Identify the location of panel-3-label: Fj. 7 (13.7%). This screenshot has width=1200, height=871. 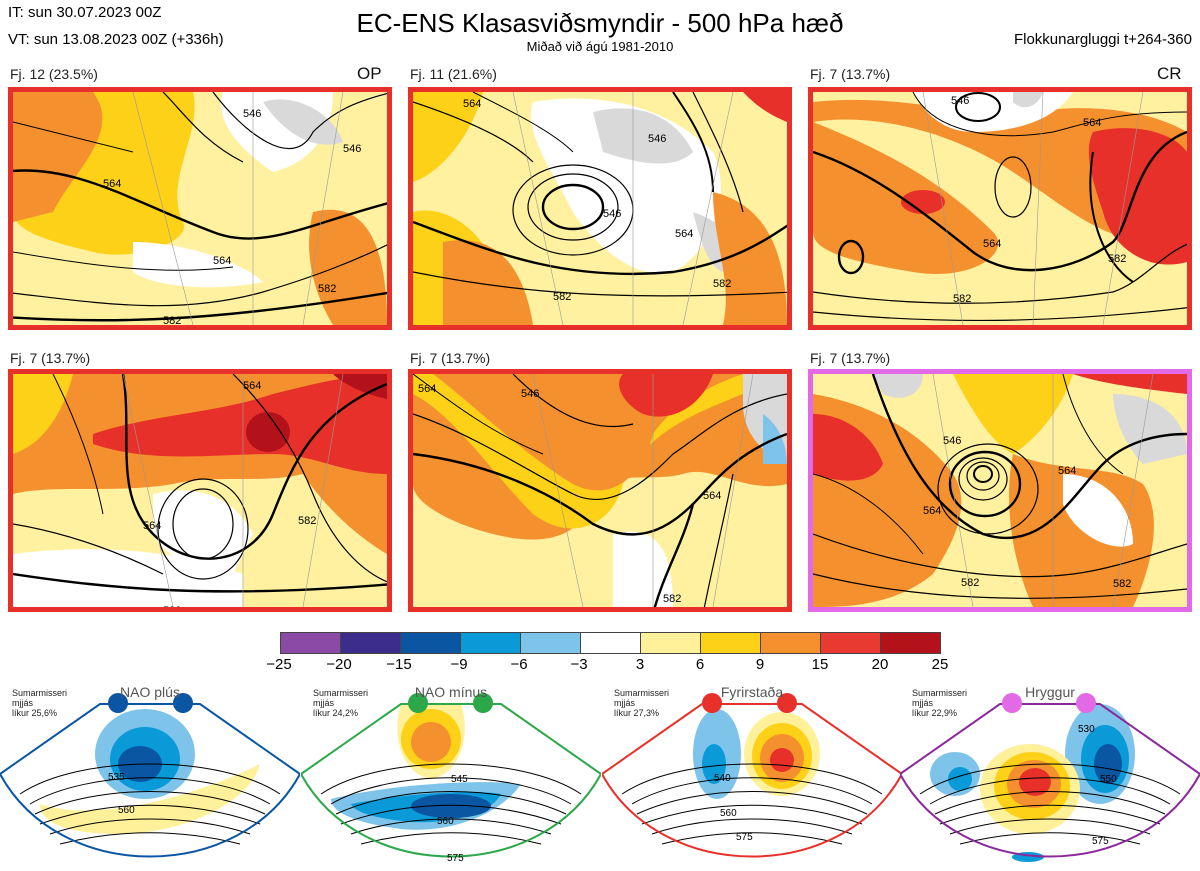
(850, 74).